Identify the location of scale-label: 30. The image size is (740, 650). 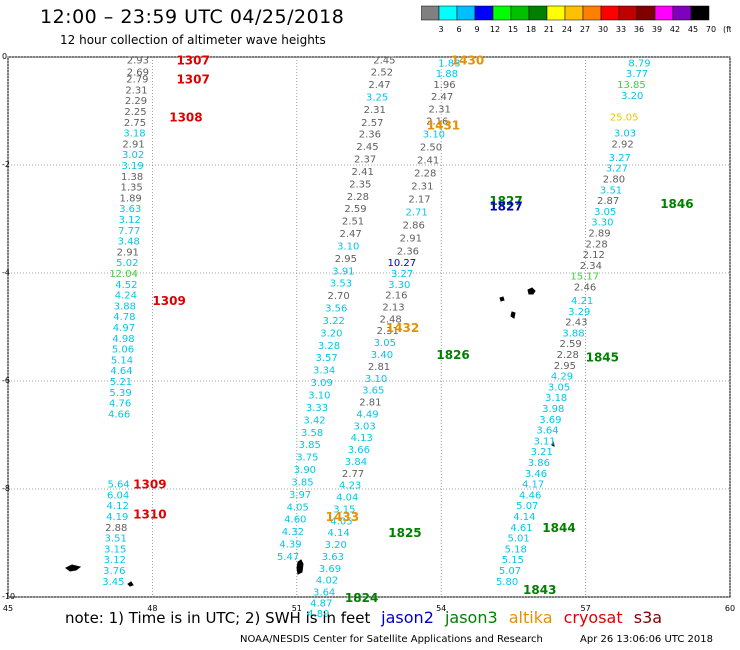
(603, 29).